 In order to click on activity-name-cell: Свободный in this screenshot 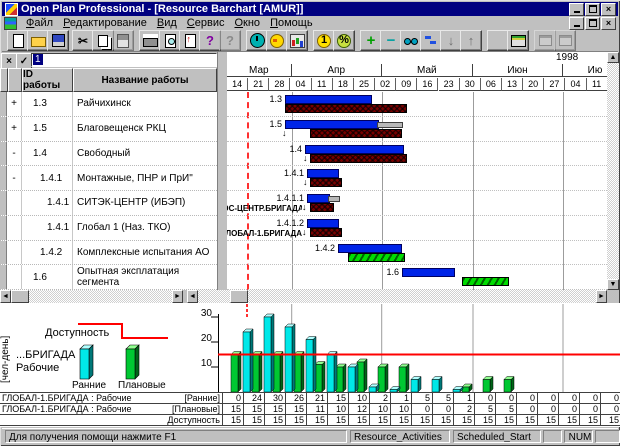, I will do `click(104, 153)`.